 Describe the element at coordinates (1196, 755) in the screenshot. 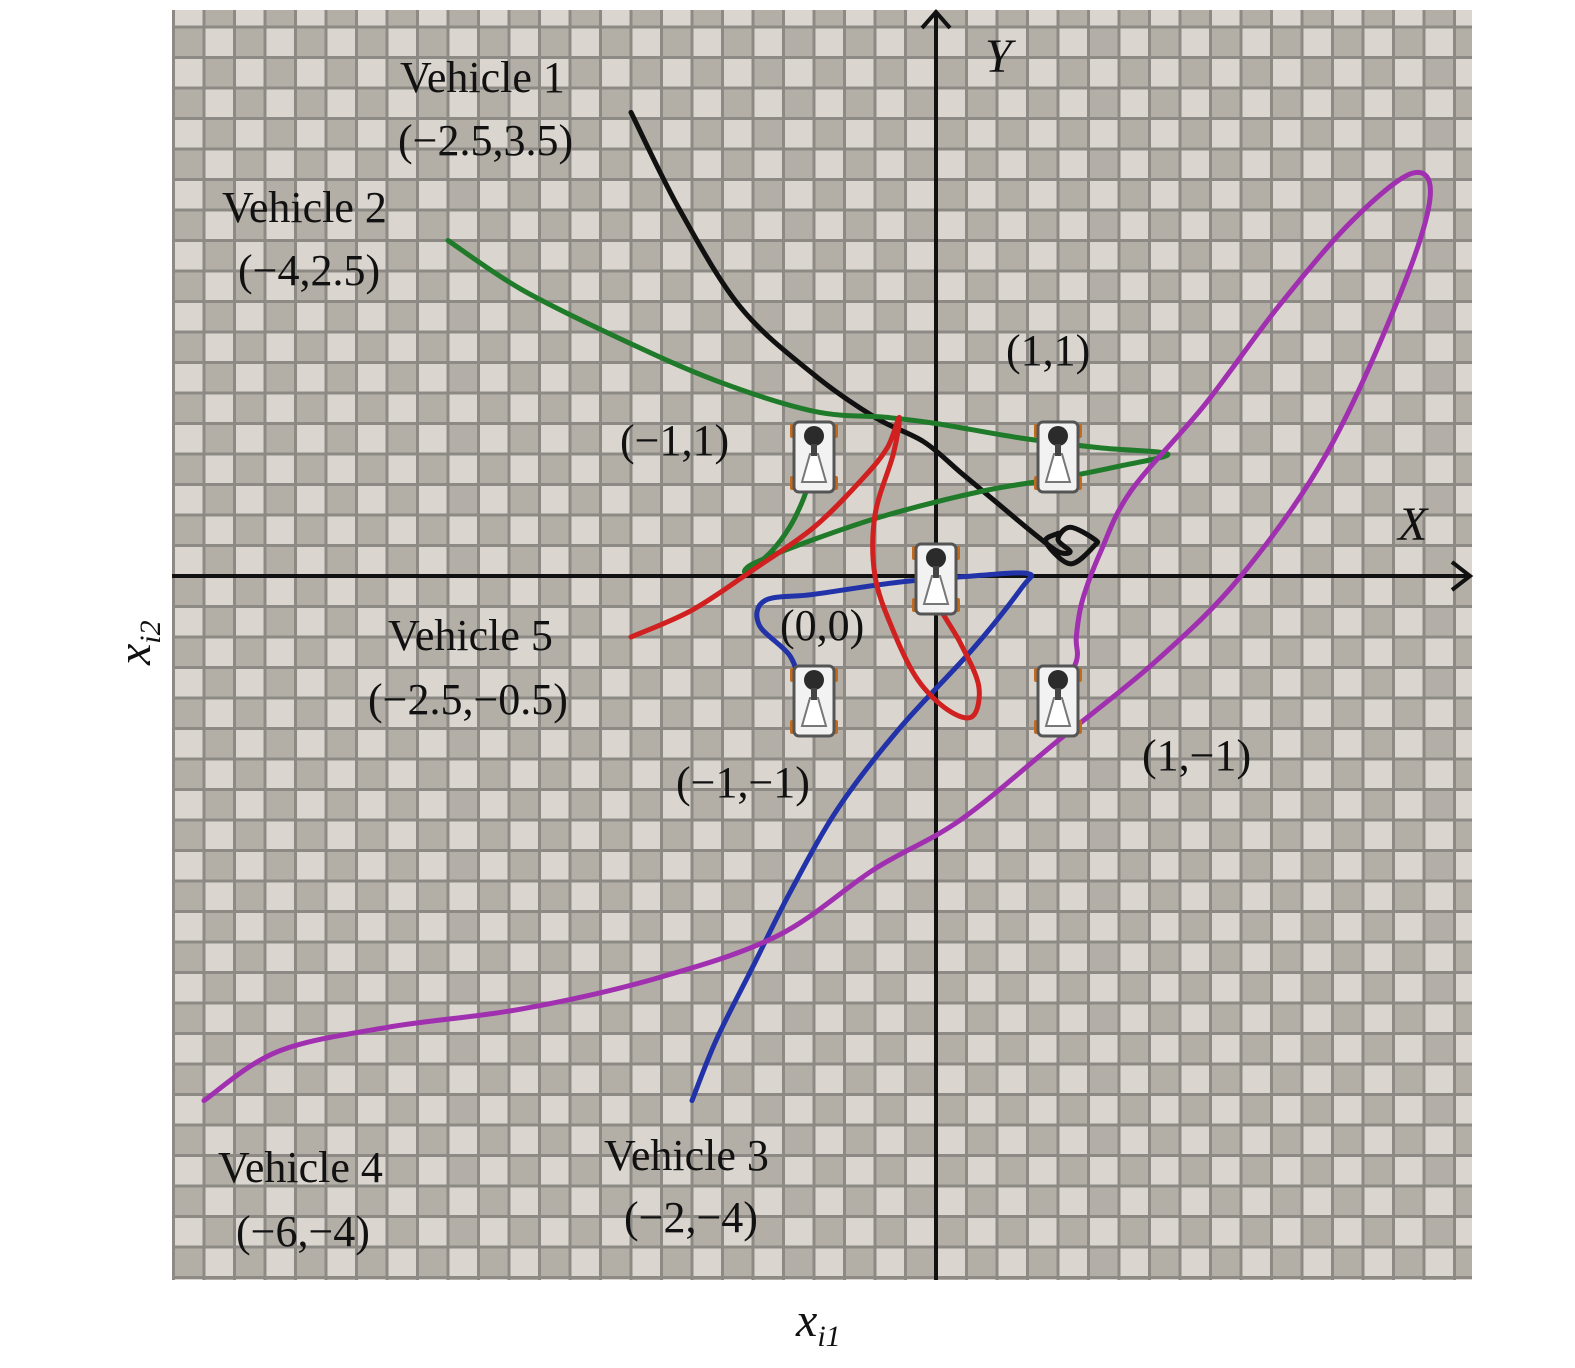

I see `target-label-1-m1: (1,−1)` at that location.